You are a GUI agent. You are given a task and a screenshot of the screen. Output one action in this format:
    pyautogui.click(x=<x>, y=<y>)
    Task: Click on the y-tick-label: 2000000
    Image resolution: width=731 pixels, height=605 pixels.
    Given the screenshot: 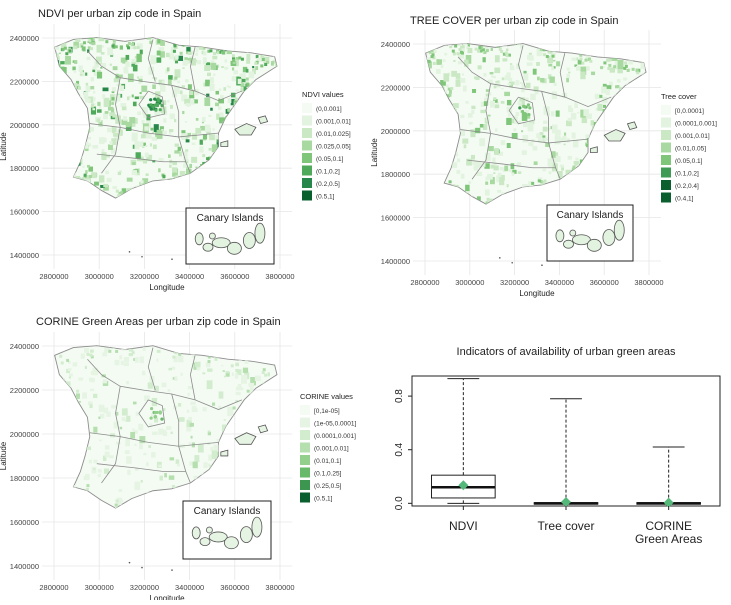 What is the action you would take?
    pyautogui.click(x=24, y=434)
    